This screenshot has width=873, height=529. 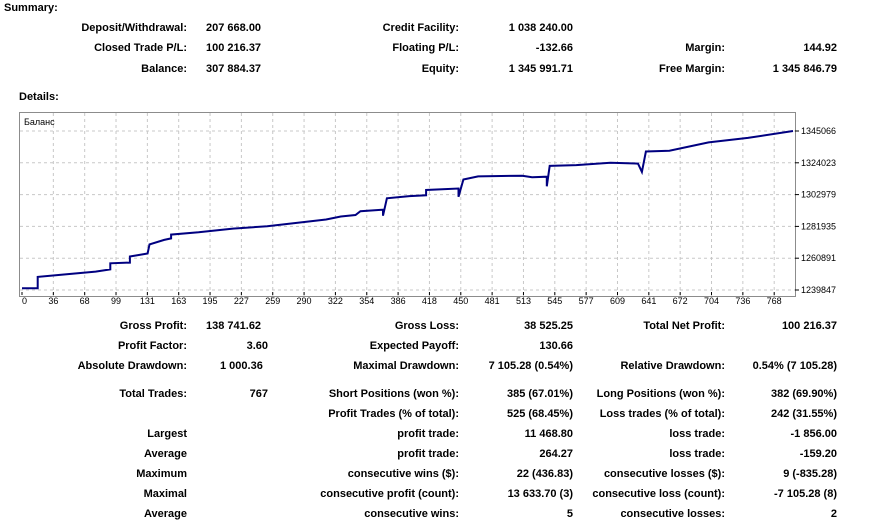 I want to click on floating-pl-label: Floating P/L:, so click(x=425, y=48).